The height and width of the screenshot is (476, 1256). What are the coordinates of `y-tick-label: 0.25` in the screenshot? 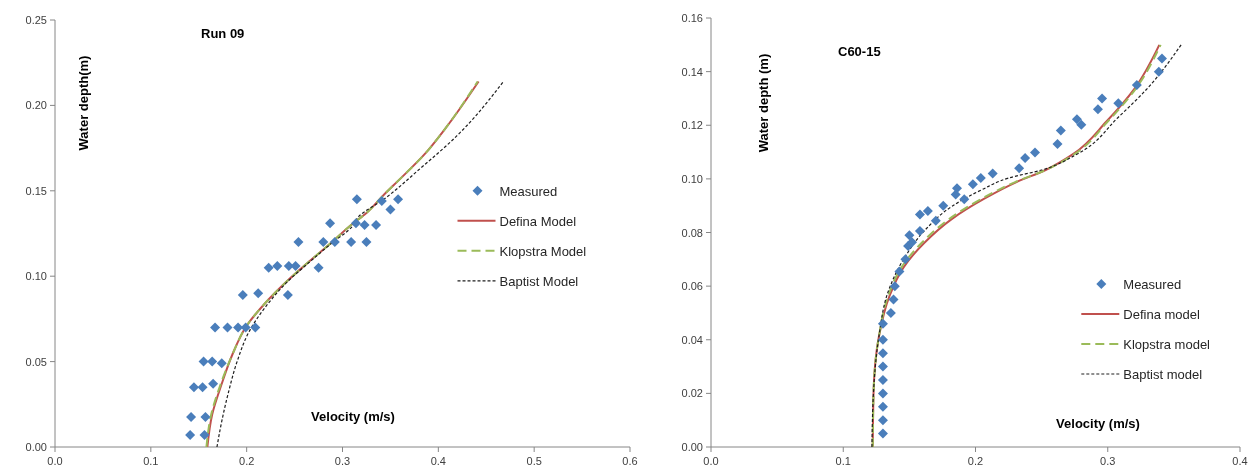 It's located at (36, 20).